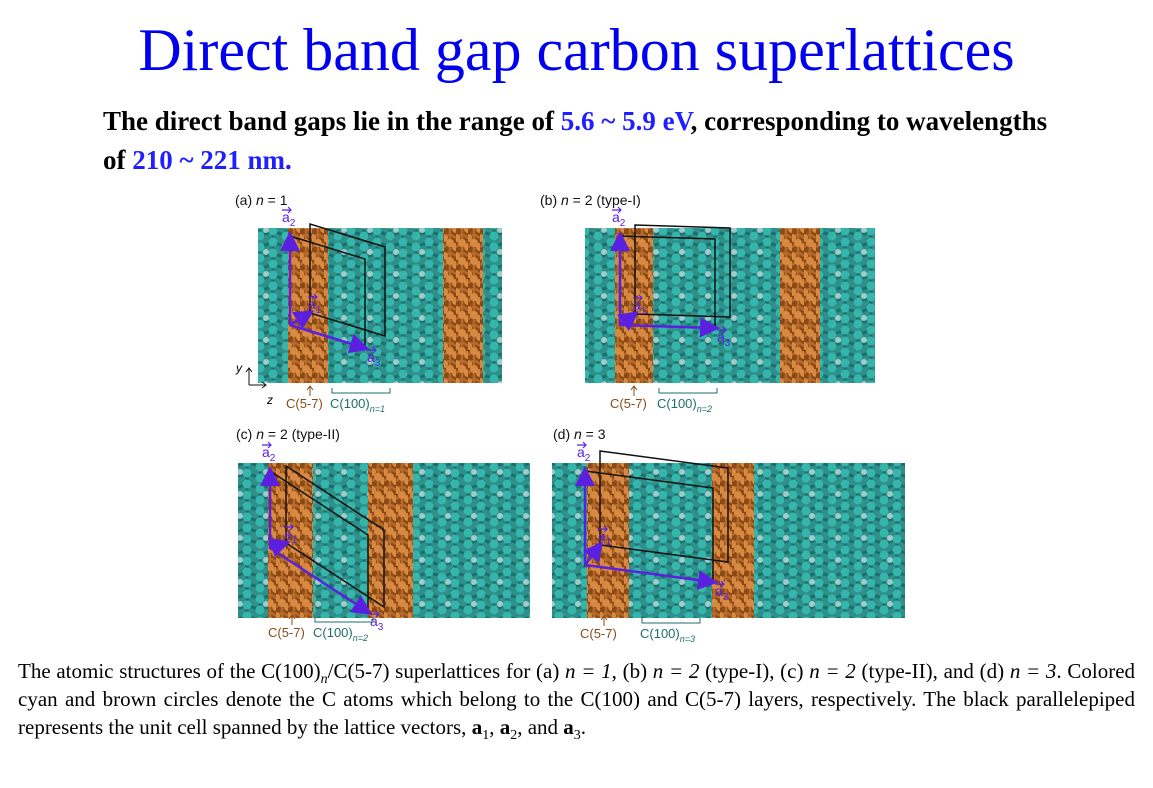  Describe the element at coordinates (245, 200) in the screenshot. I see `label-prefix: (a)` at that location.